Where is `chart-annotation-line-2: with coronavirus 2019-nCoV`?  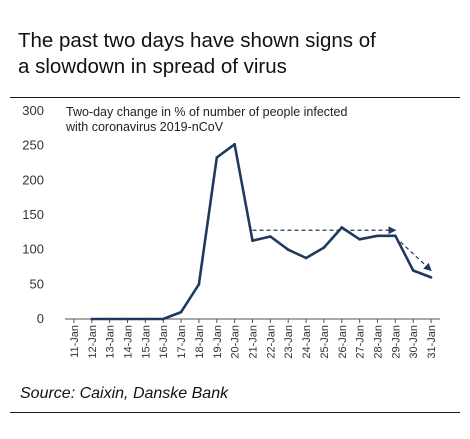 chart-annotation-line-2: with coronavirus 2019-nCoV is located at coordinates (144, 127).